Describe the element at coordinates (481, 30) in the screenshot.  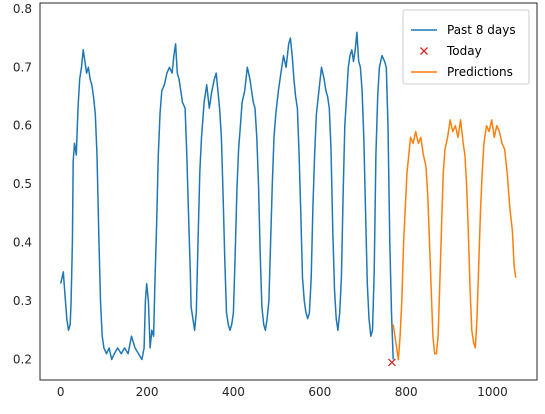
I see `legend-label: Past 8 days` at that location.